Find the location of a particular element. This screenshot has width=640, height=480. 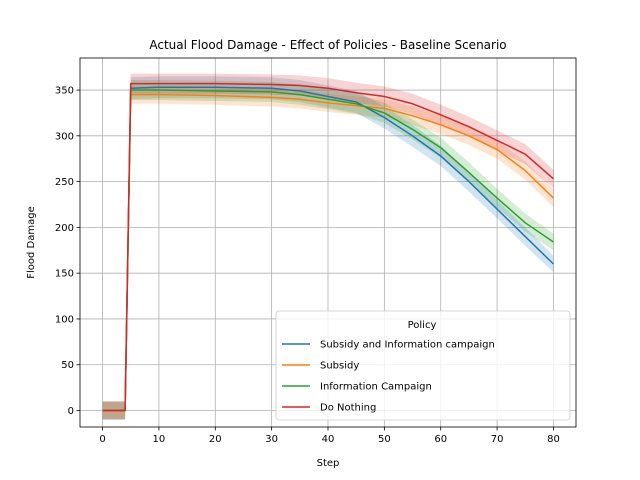

legend-box is located at coordinates (423, 365).